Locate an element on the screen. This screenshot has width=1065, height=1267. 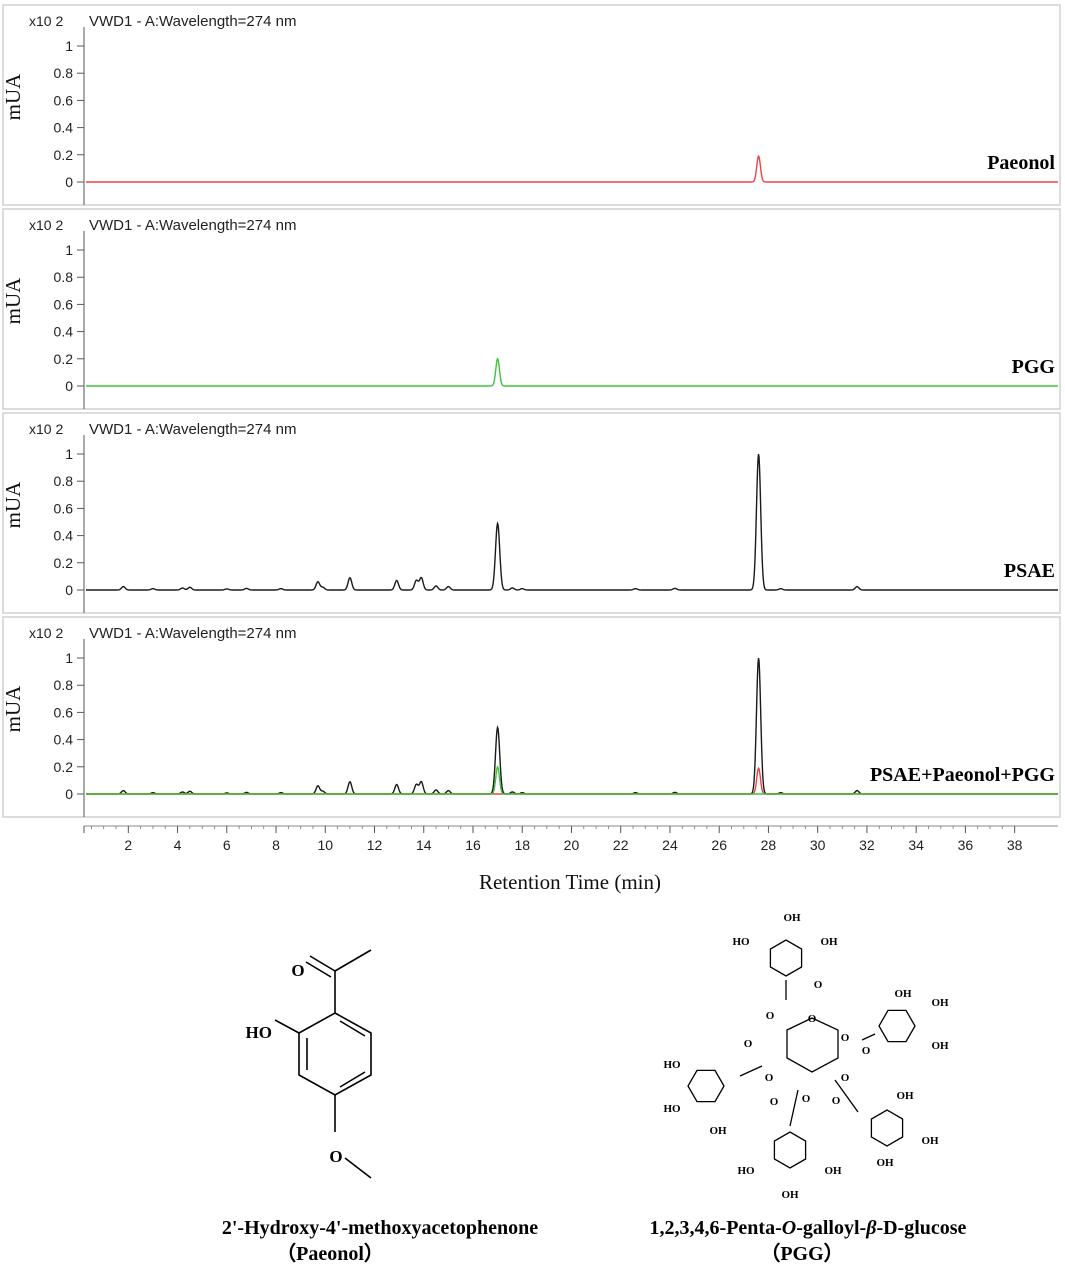
x-tick-label: 12 is located at coordinates (375, 845).